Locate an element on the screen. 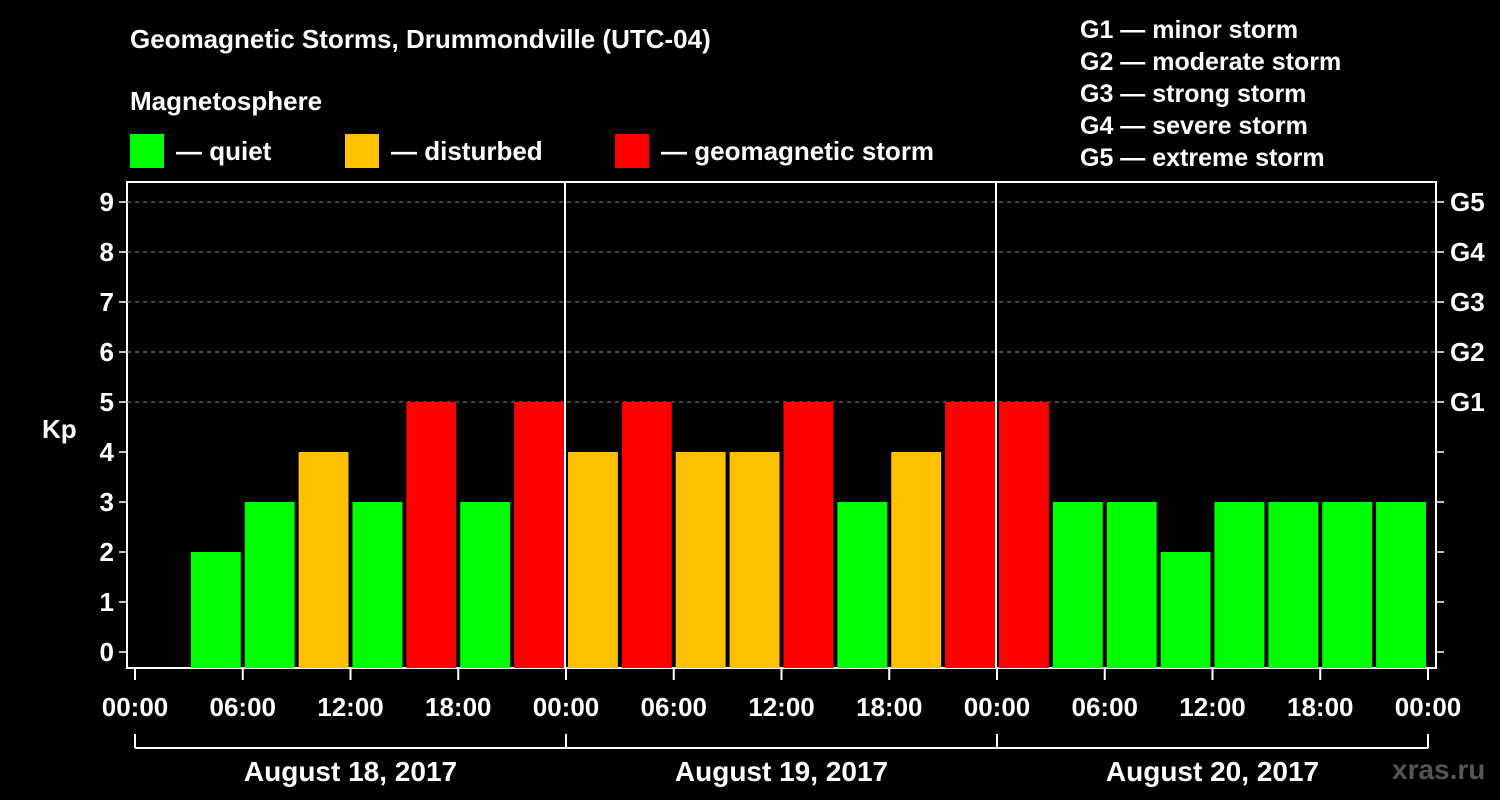 The image size is (1500, 800). day-label: August 20, 2017 is located at coordinates (1212, 771).